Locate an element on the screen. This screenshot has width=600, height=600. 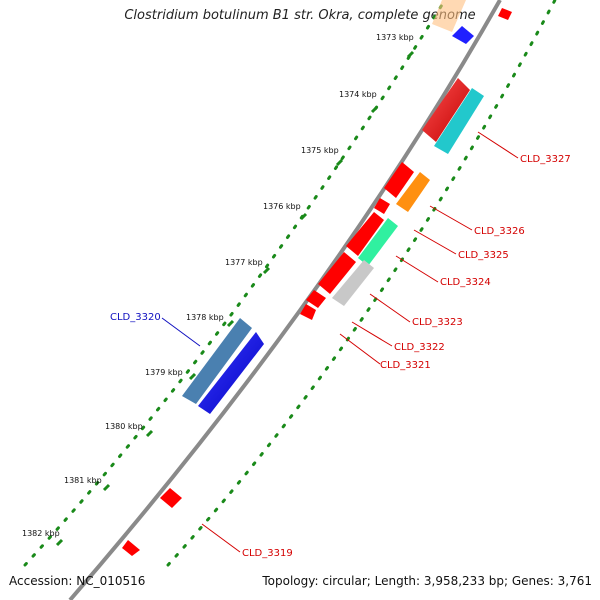
ruler-label: 1376 kbp is located at coordinates (282, 206).